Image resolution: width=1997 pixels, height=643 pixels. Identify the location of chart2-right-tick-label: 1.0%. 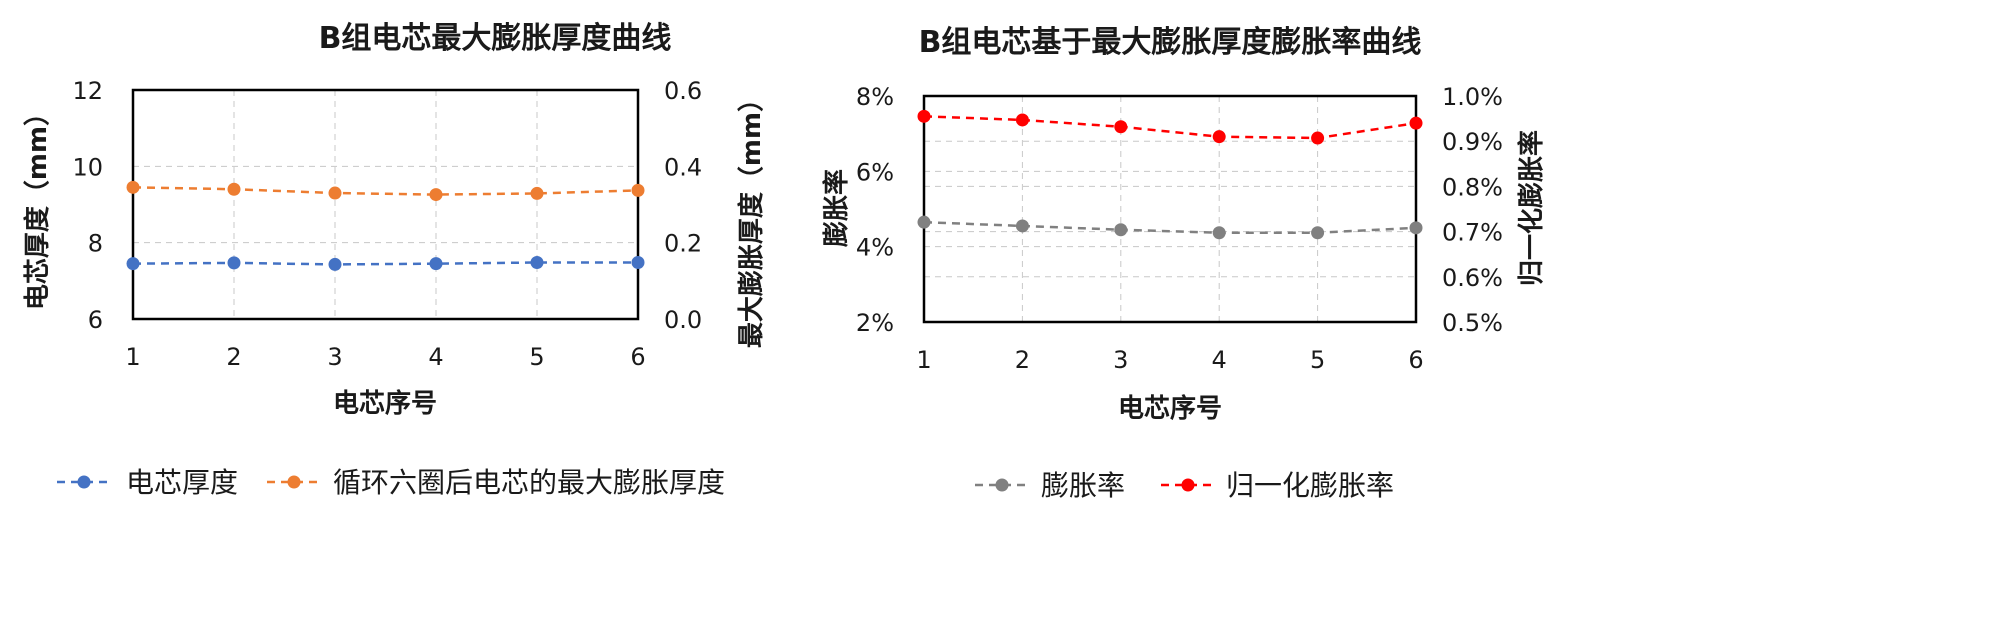
(1472, 97).